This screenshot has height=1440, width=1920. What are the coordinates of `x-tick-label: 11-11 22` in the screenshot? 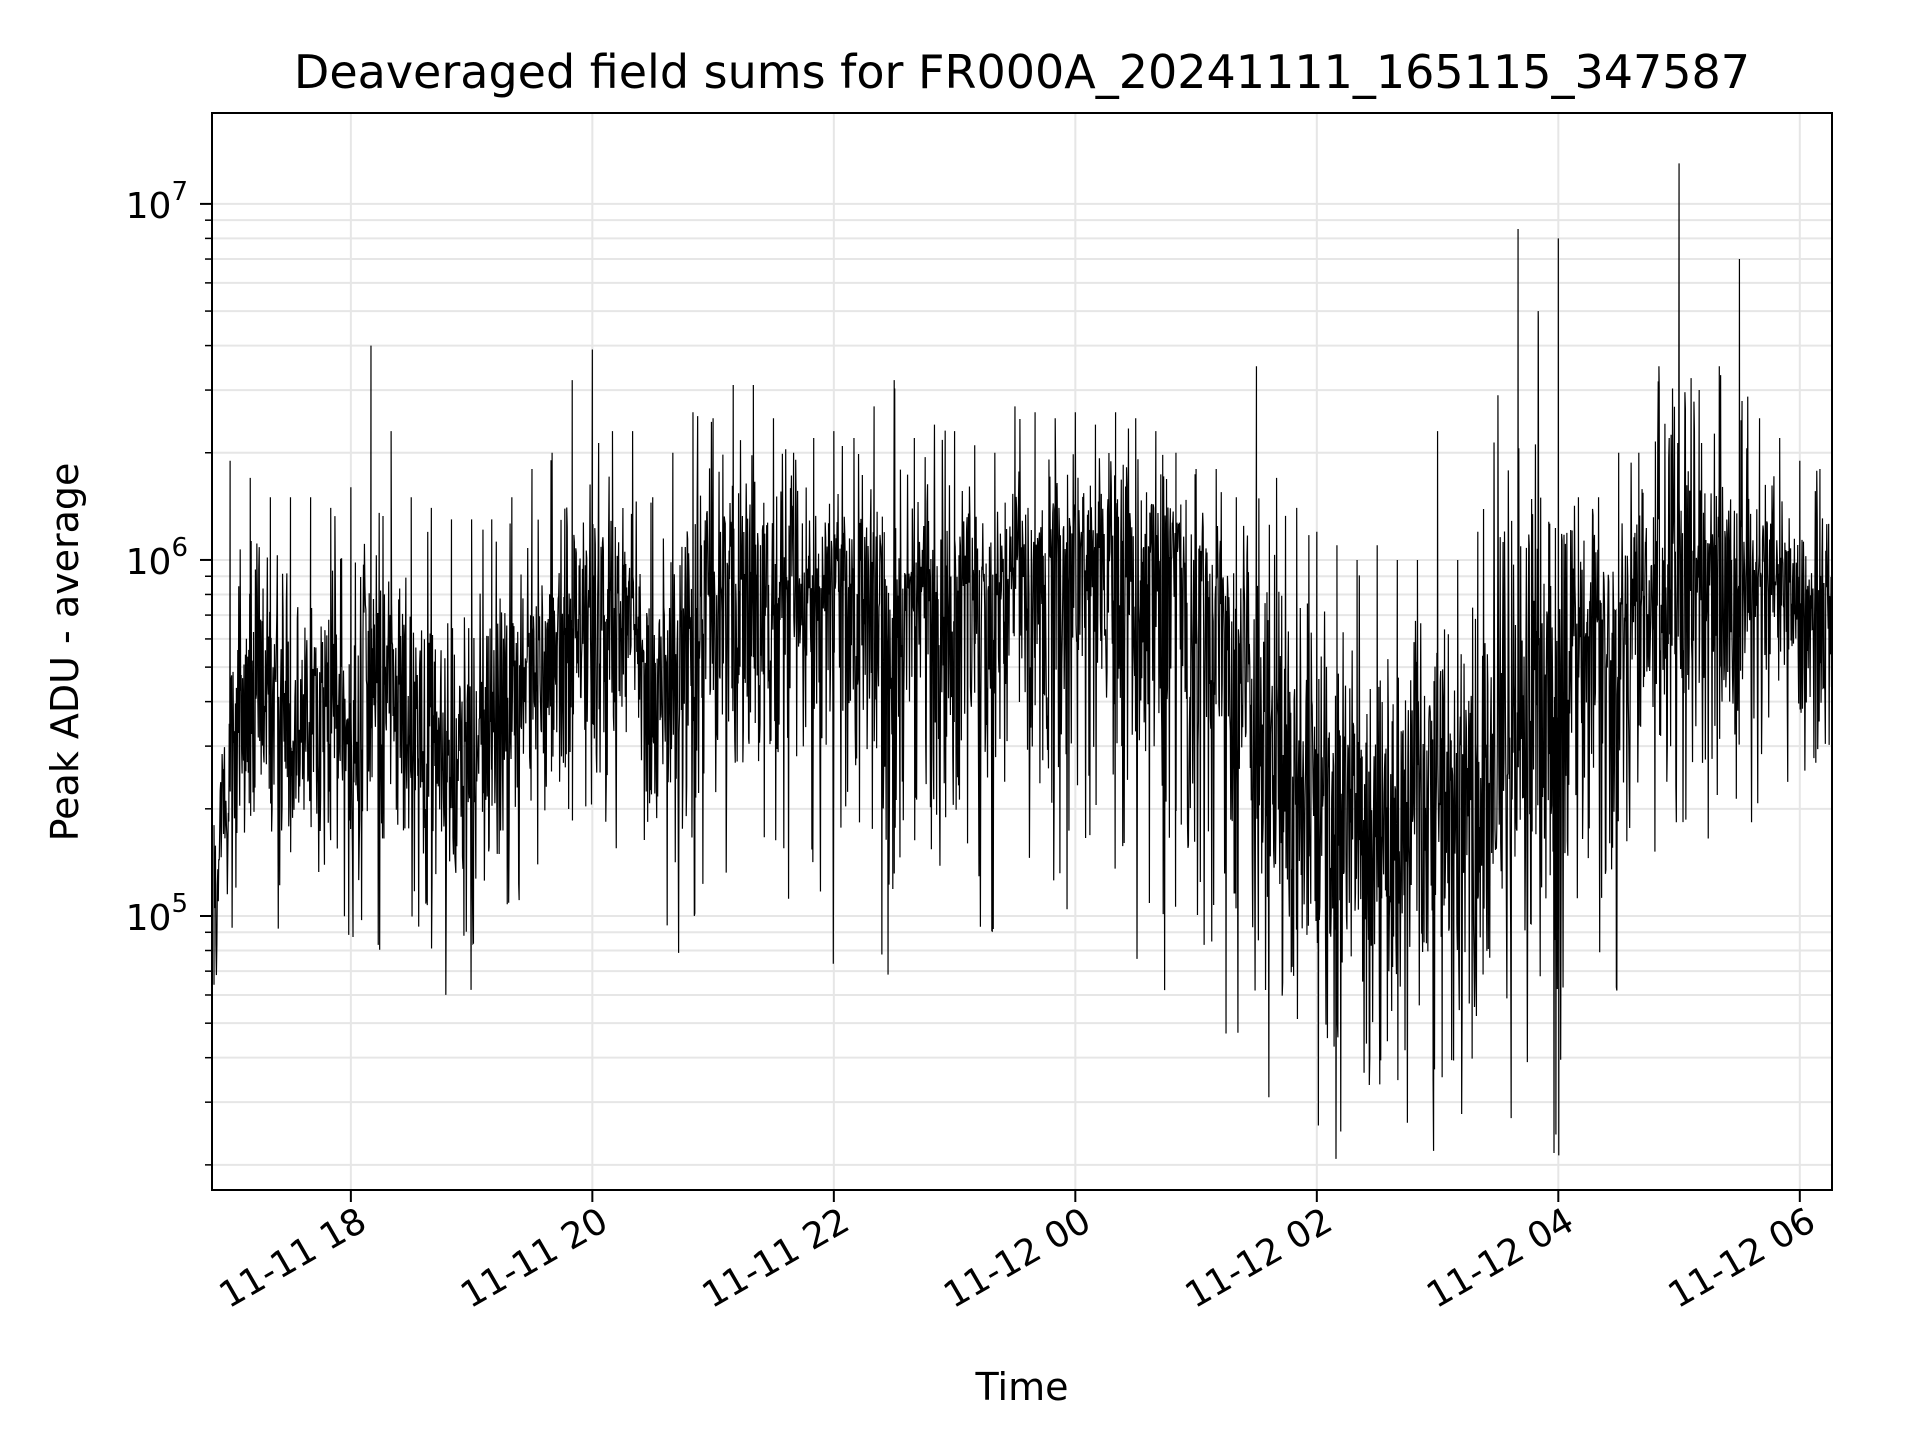 It's located at (776, 1258).